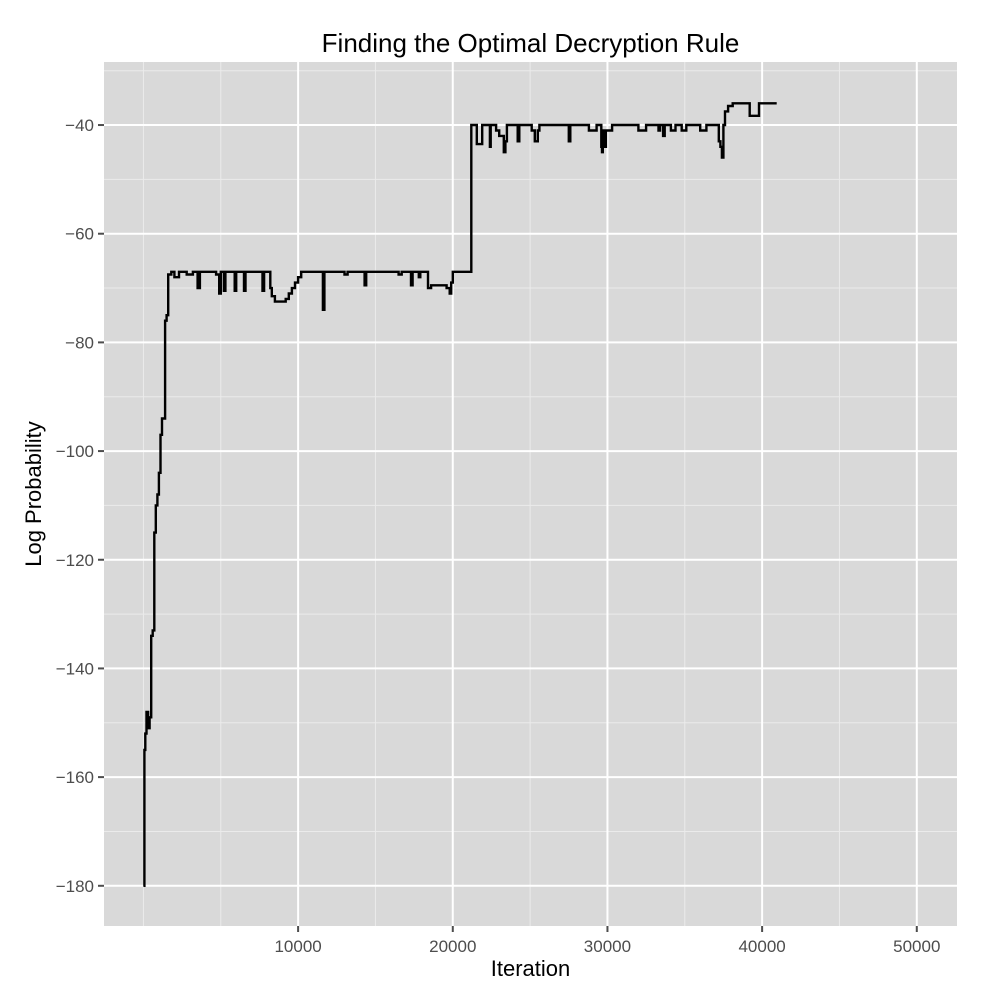 Image resolution: width=1000 pixels, height=1000 pixels. I want to click on x-axis: 10000 20000 30000 40000 50000, so click(607, 941).